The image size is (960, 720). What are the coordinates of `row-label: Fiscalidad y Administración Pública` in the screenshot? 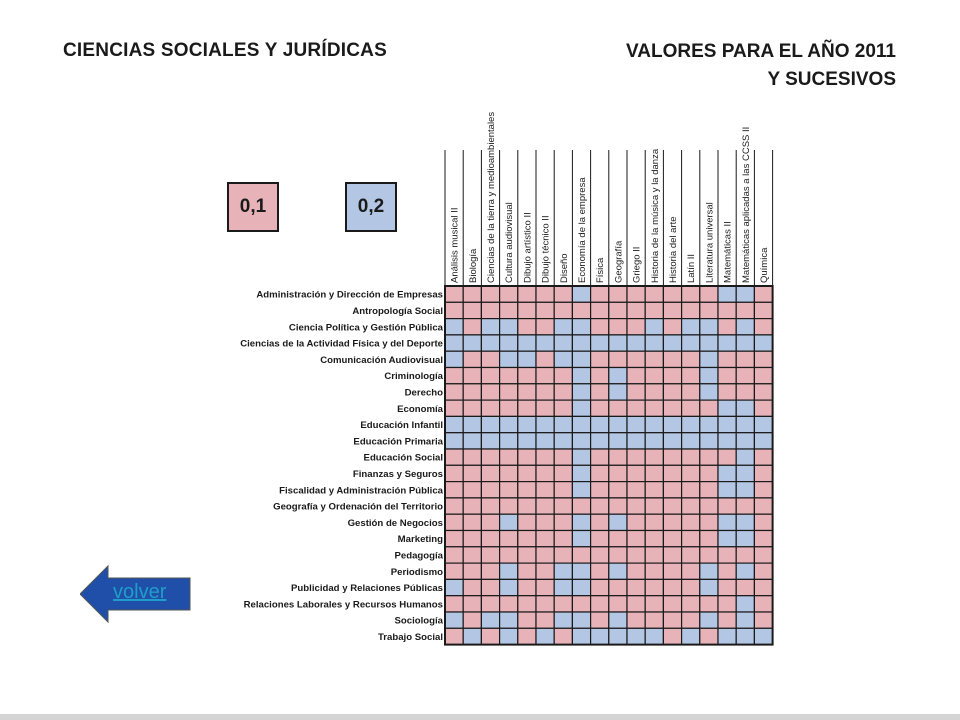 It's located at (361, 490).